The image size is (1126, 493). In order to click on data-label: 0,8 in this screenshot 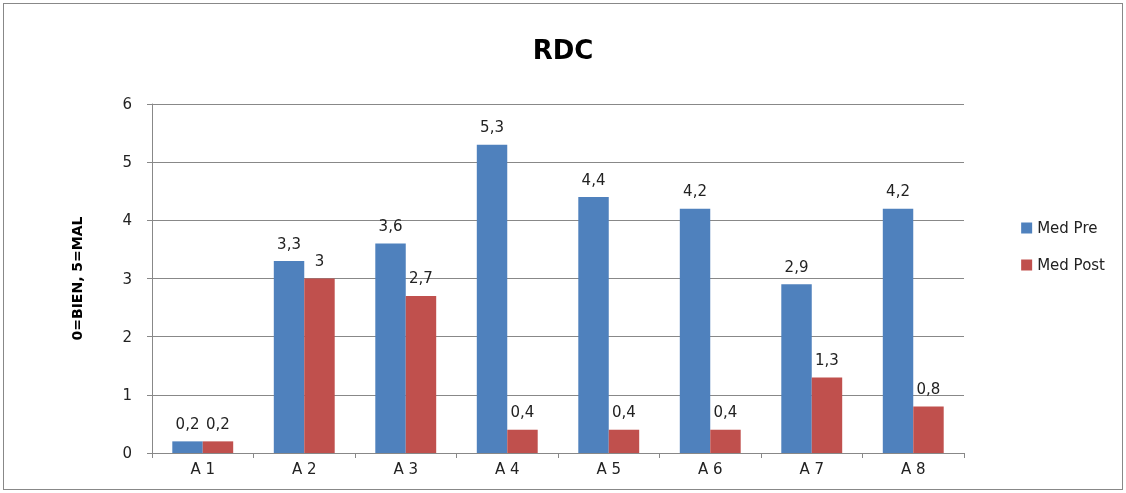, I will do `click(928, 388)`.